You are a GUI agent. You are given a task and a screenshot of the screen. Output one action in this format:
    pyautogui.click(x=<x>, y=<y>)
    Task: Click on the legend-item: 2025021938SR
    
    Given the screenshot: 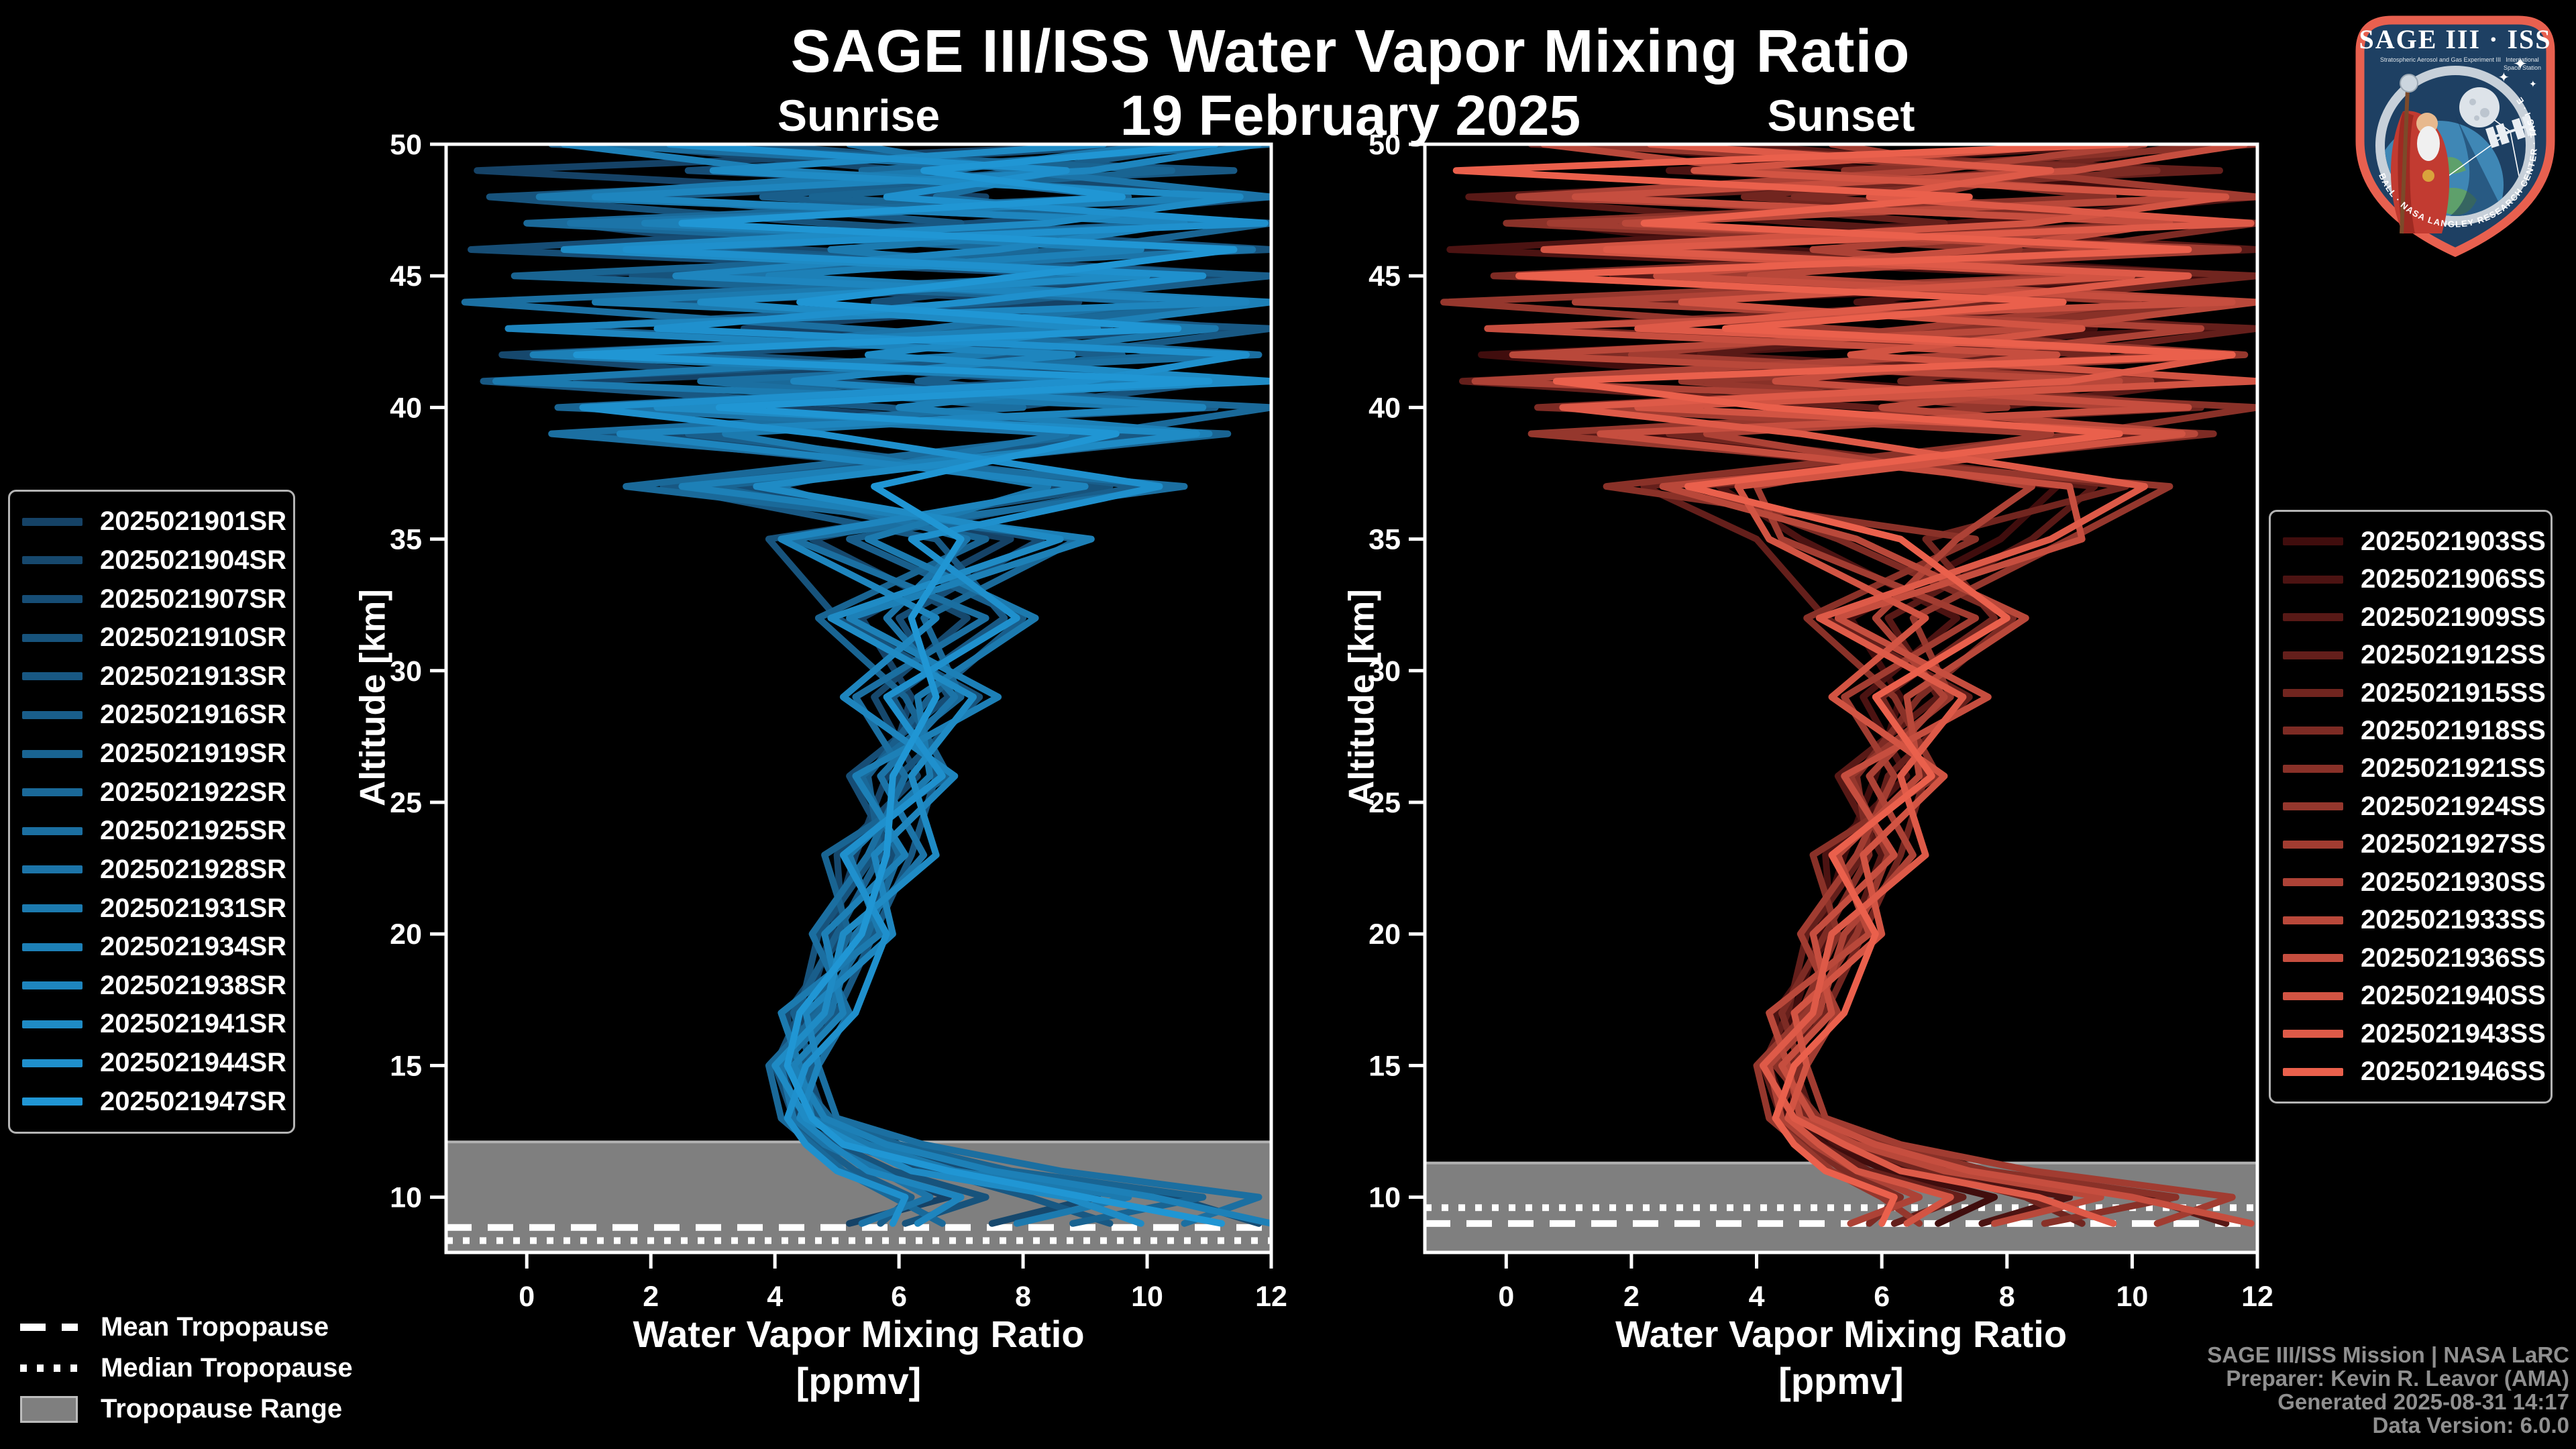 What is the action you would take?
    pyautogui.click(x=154, y=986)
    